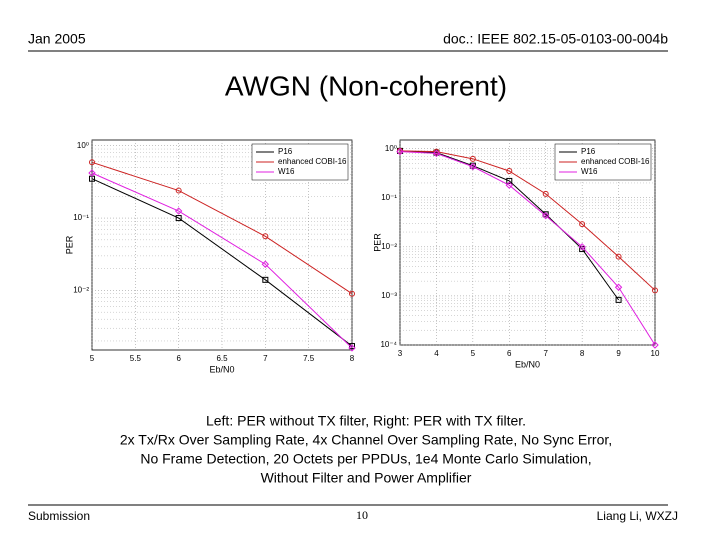 Image resolution: width=720 pixels, height=540 pixels. Describe the element at coordinates (222, 358) in the screenshot. I see `x-tick-label: 6.5` at that location.